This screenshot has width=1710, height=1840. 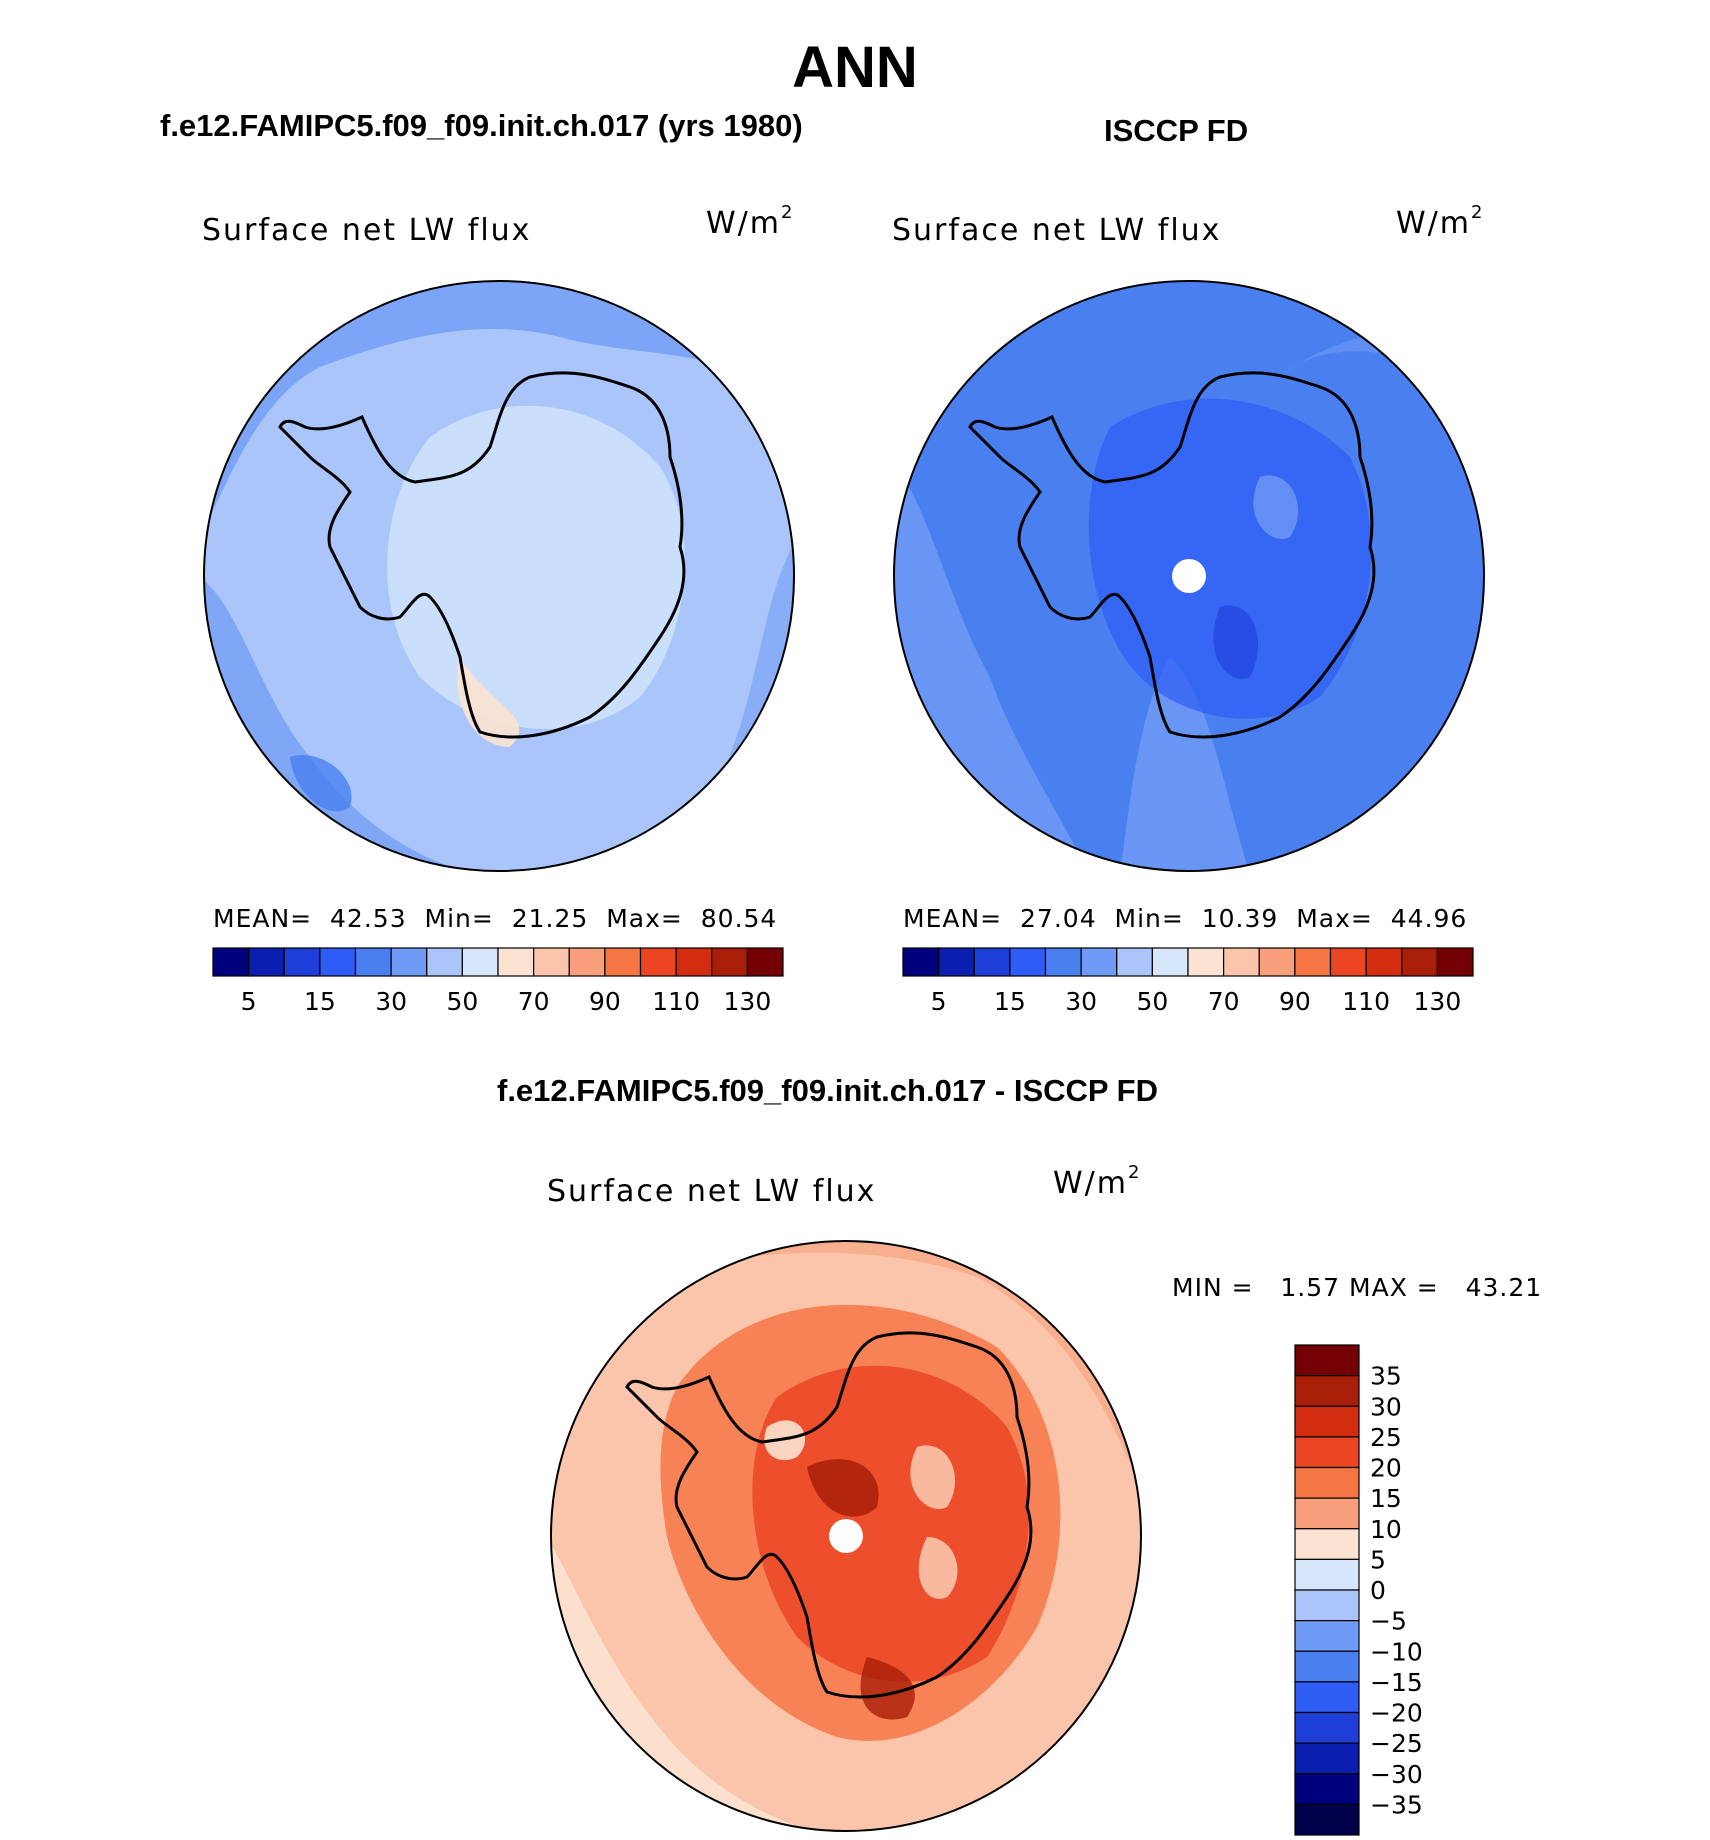 What do you see at coordinates (748, 1001) in the screenshot?
I see `panel1-colorbar-tick-label: 130` at bounding box center [748, 1001].